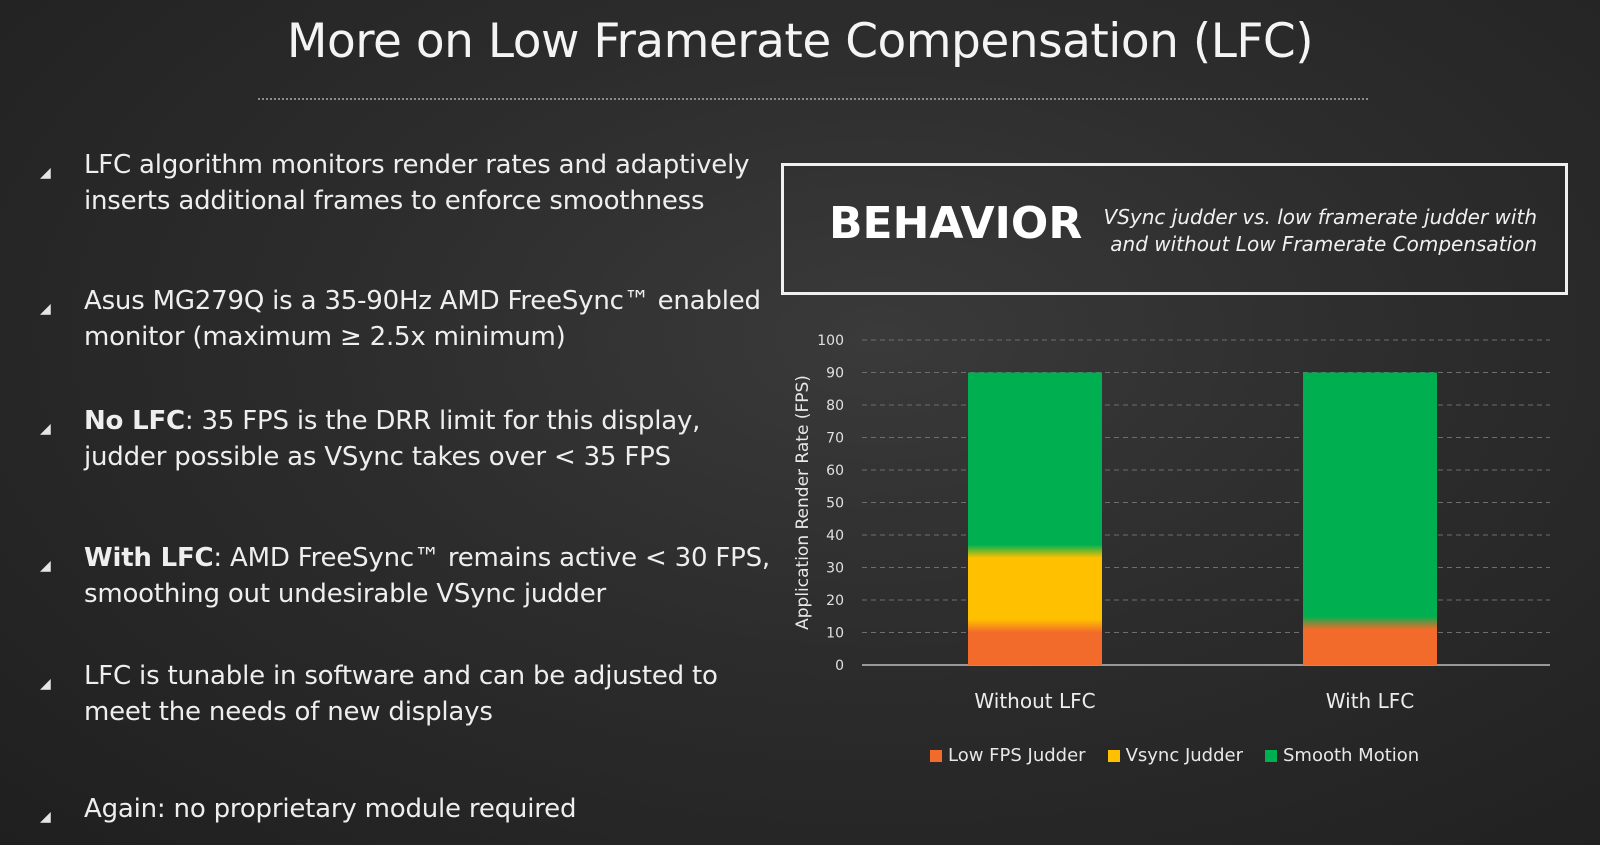 The width and height of the screenshot is (1600, 845). Describe the element at coordinates (800, 41) in the screenshot. I see `slide-title: More on Low Framerate Compensation (LFC)` at that location.